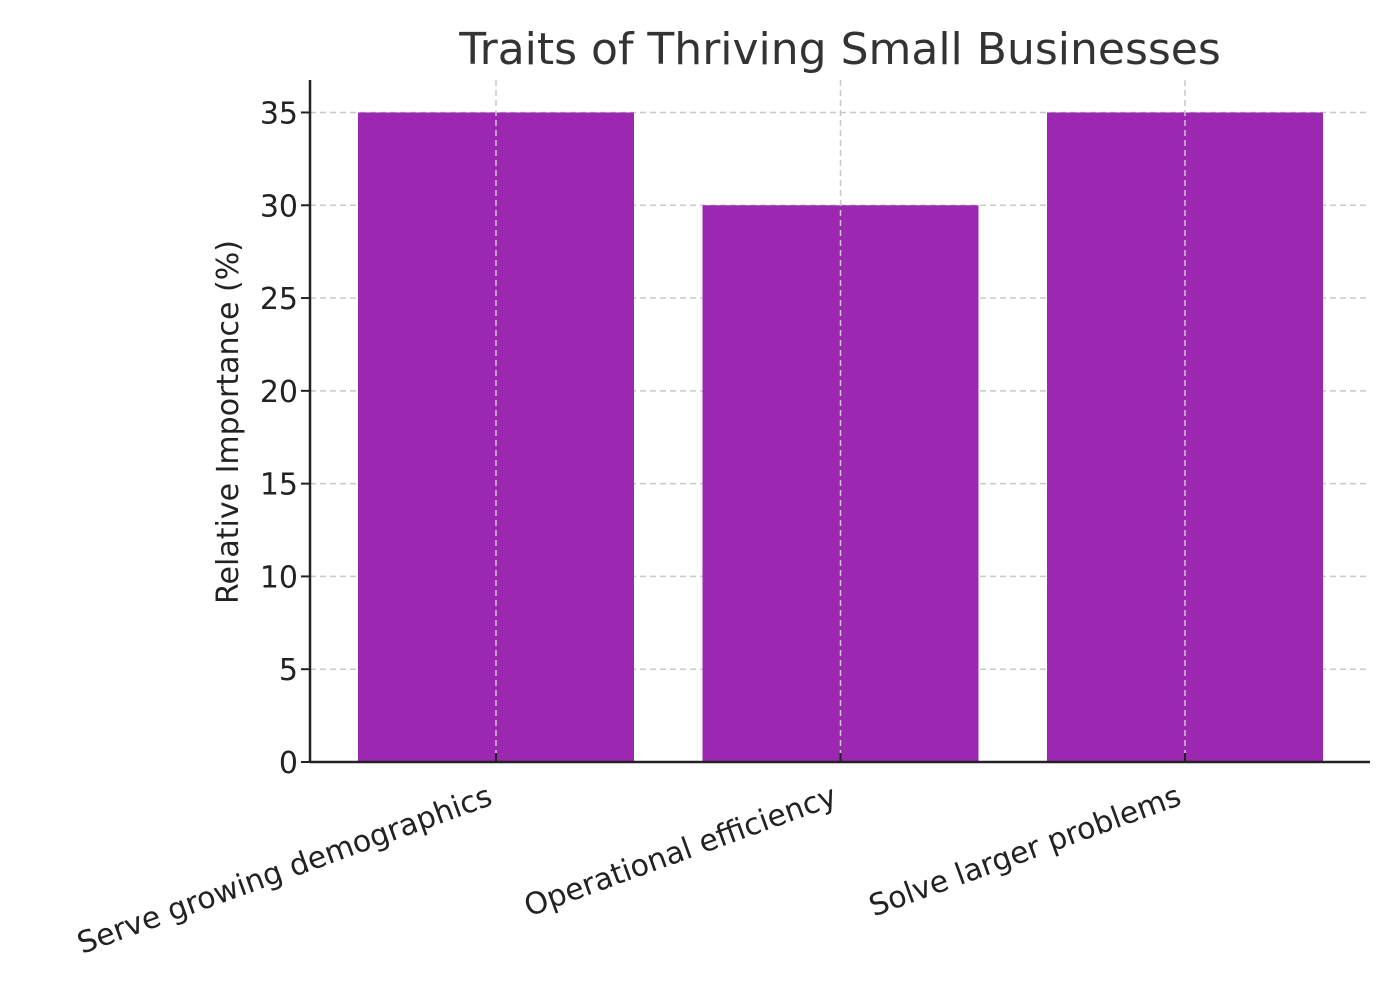 This screenshot has height=1000, width=1400. What do you see at coordinates (279, 299) in the screenshot?
I see `y-tick-label-25: 25` at bounding box center [279, 299].